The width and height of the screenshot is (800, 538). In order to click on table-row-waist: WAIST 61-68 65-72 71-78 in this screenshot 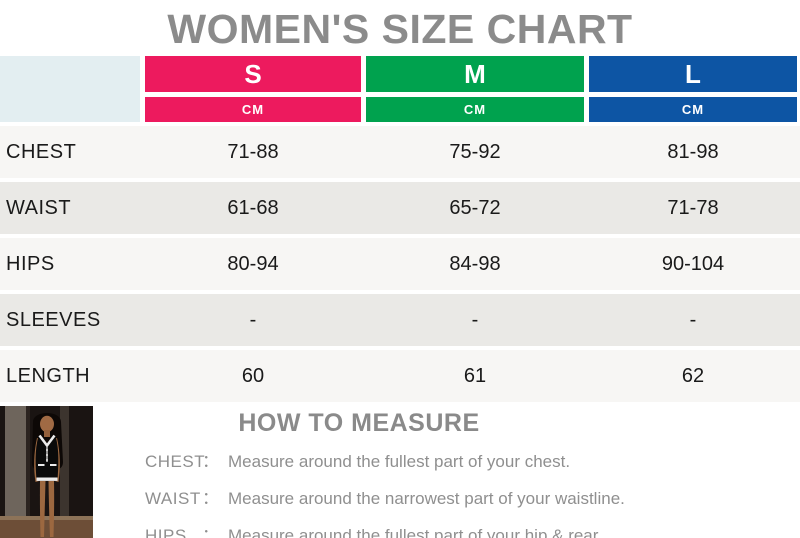, I will do `click(400, 208)`.